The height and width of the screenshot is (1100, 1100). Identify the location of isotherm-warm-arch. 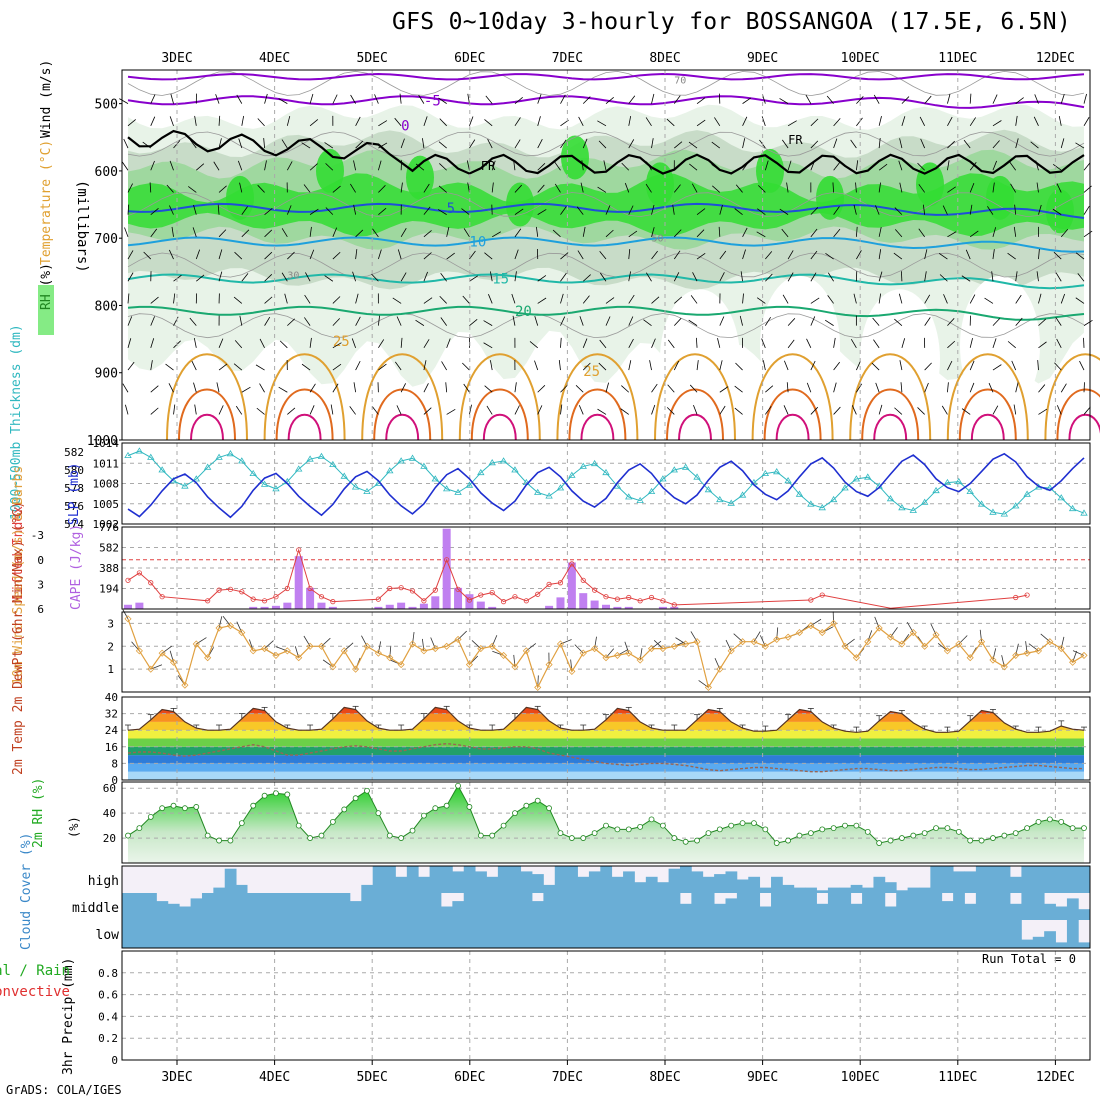
(695, 397).